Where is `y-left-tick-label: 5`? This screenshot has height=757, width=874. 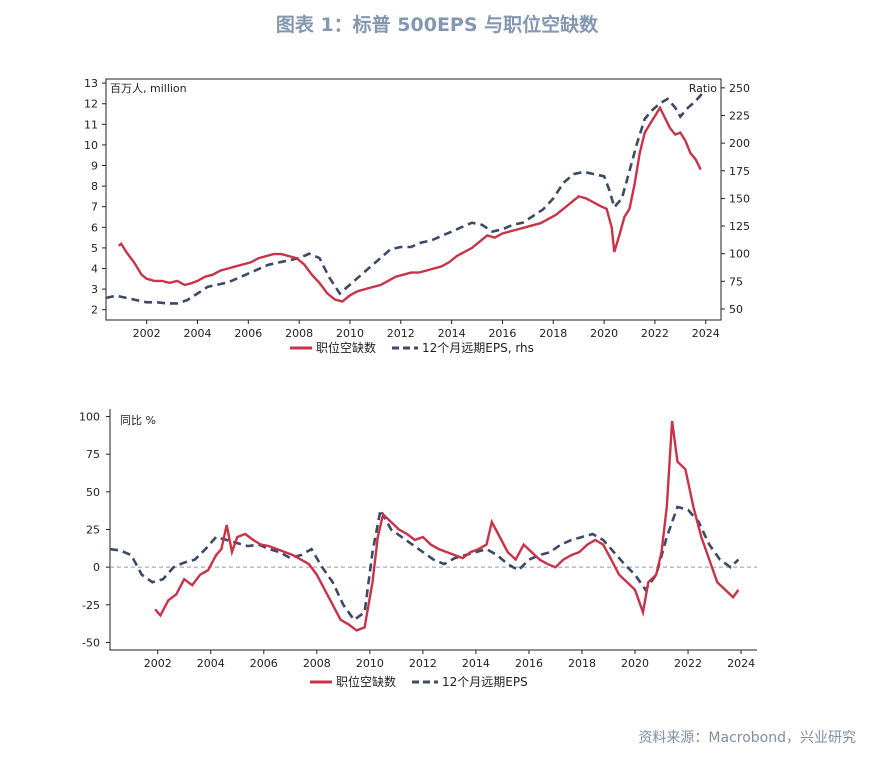 y-left-tick-label: 5 is located at coordinates (94, 248).